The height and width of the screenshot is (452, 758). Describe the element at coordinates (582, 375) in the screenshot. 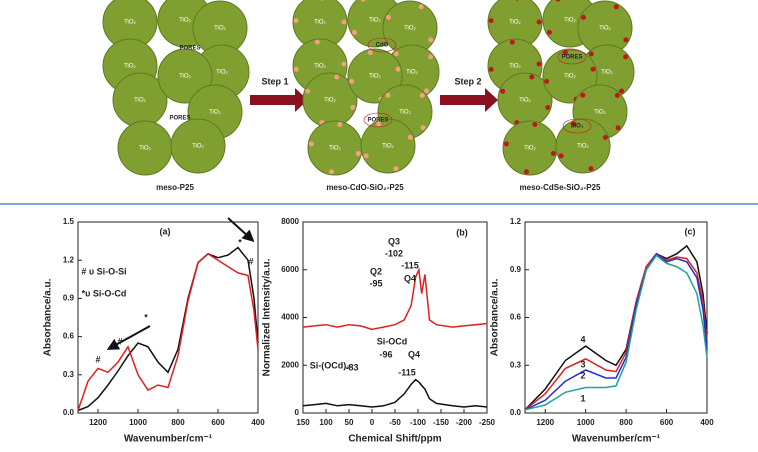

I see `annotation: 2` at that location.